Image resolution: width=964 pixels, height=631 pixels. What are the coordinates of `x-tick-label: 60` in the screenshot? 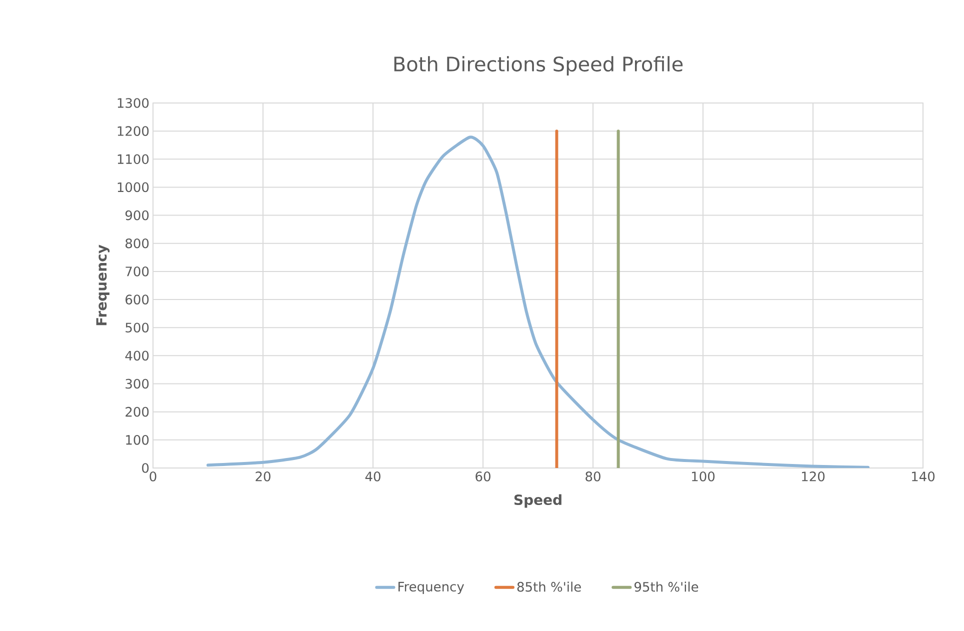 It's located at (483, 477).